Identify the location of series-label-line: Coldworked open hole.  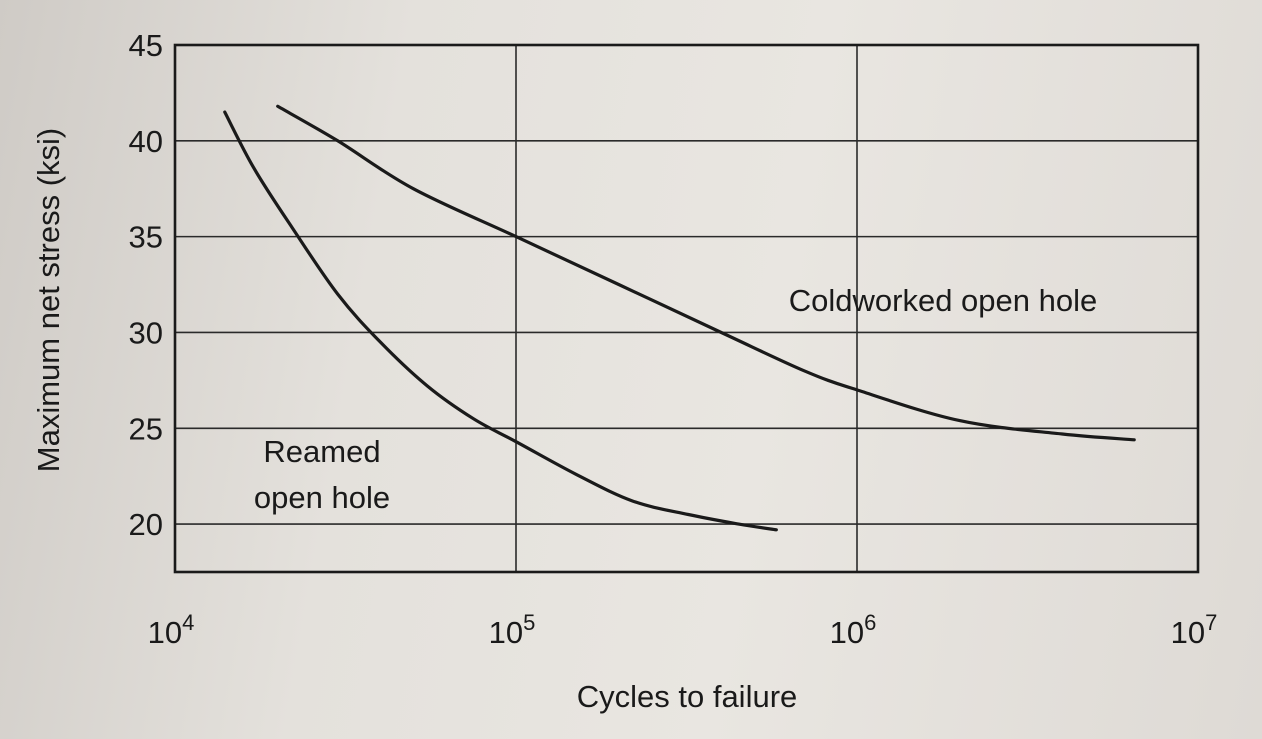
(943, 300).